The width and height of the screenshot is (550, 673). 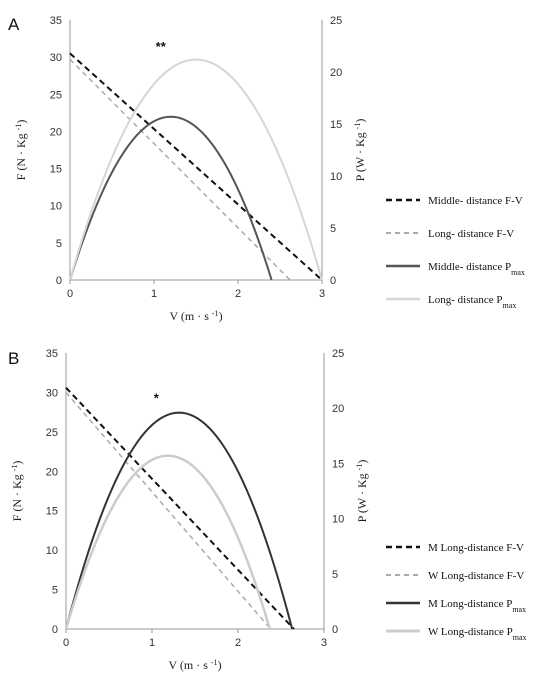 I want to click on legend-label-2: W Long-distance F-V, so click(x=476, y=576).